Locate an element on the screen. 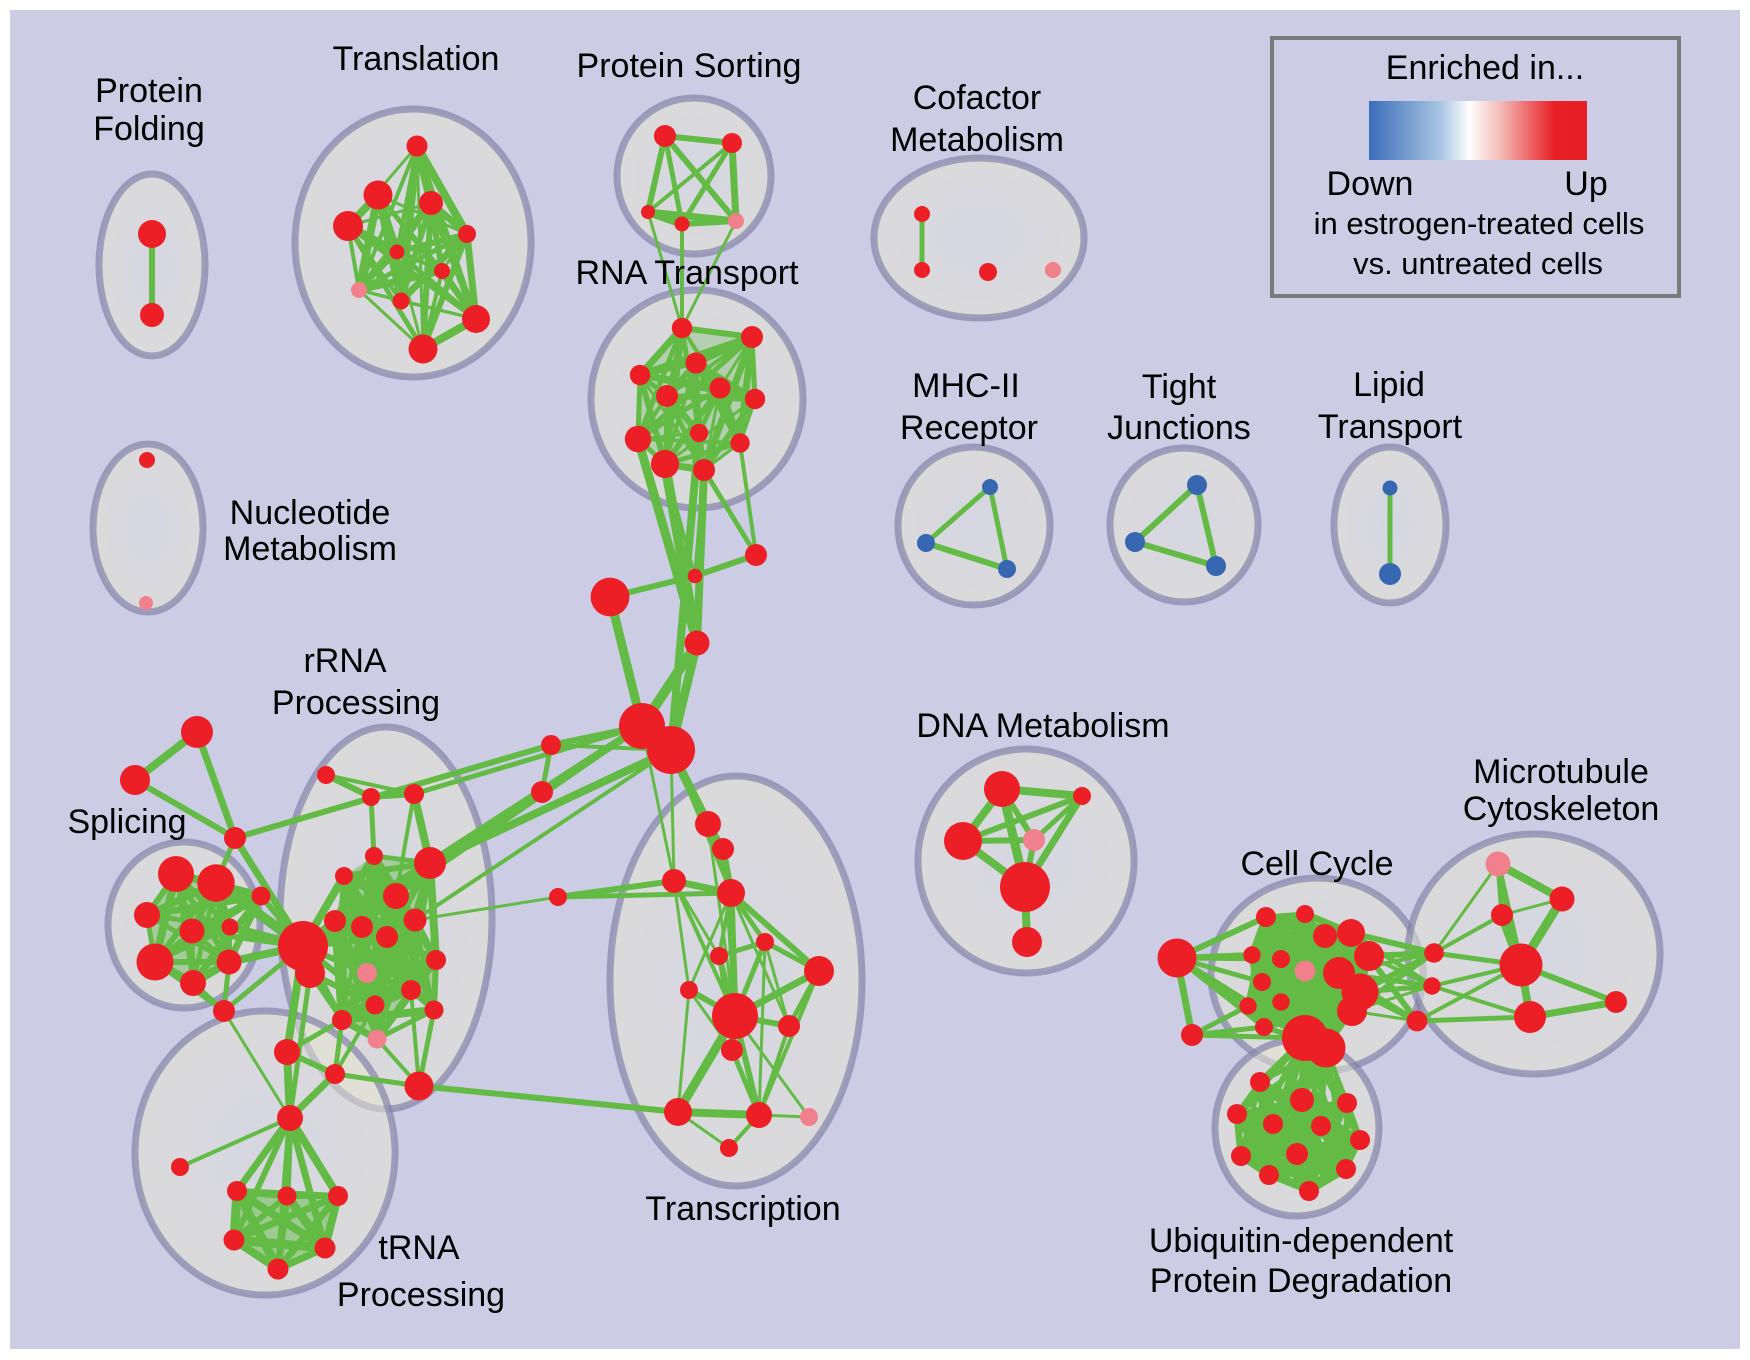  svg-text: Translation is located at coordinates (416, 59).